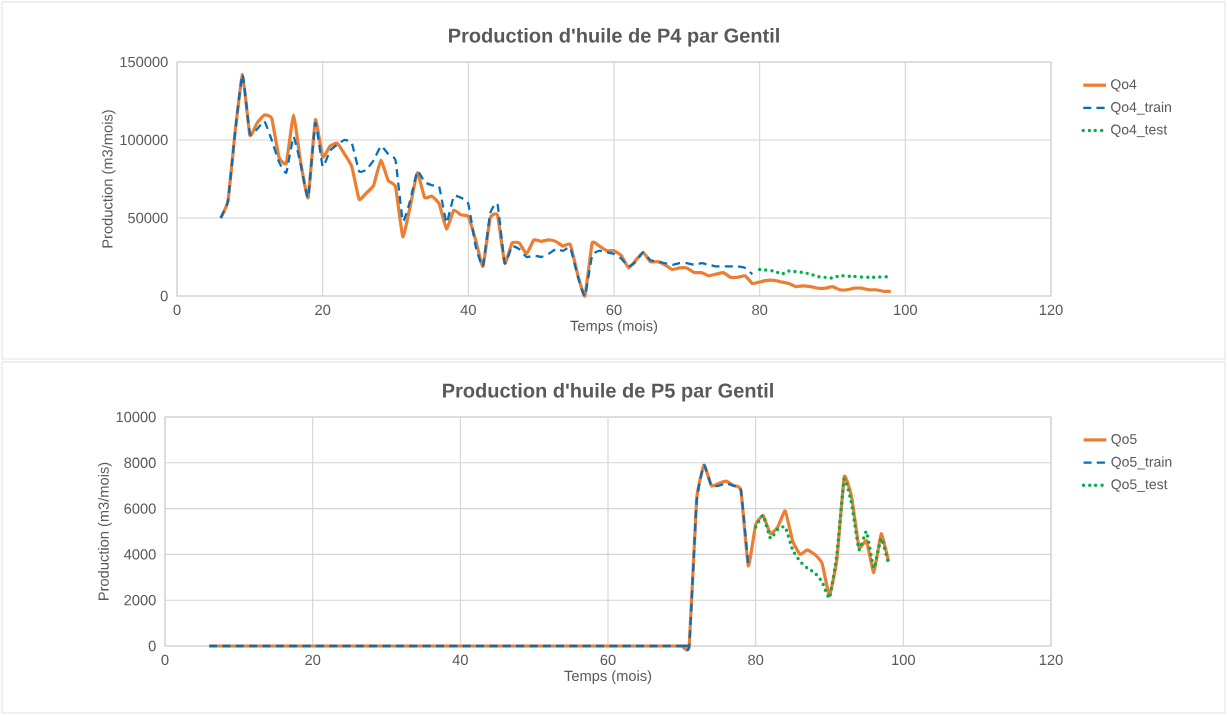 The image size is (1227, 715). Describe the element at coordinates (144, 140) in the screenshot. I see `y-tick-label: 100000` at that location.